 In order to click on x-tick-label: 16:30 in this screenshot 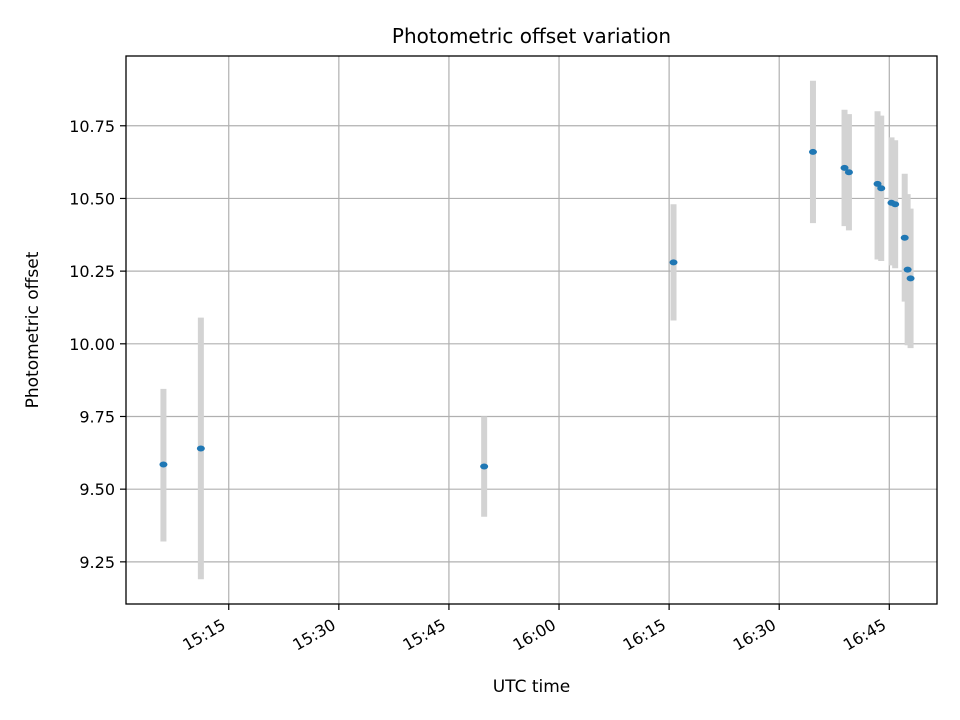, I will do `click(754, 635)`.